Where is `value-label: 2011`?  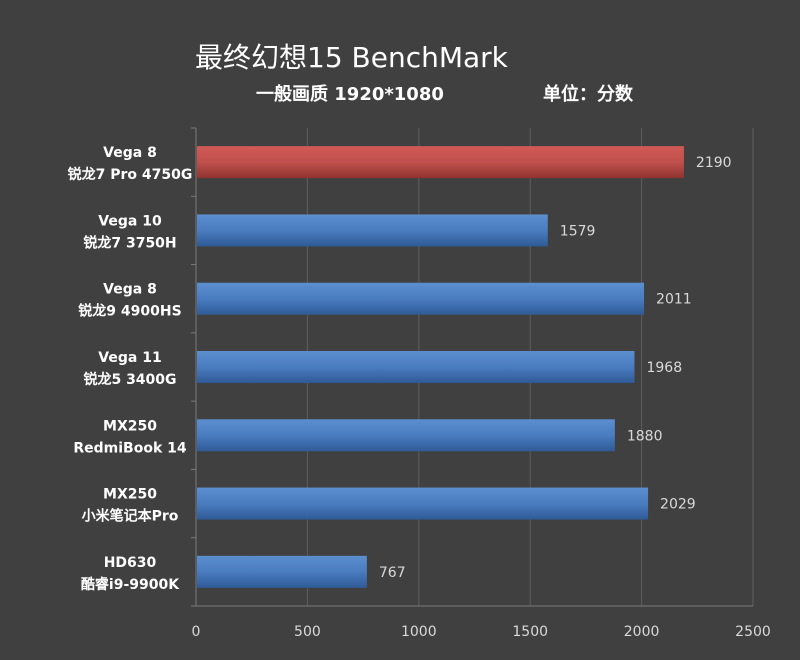
value-label: 2011 is located at coordinates (674, 300).